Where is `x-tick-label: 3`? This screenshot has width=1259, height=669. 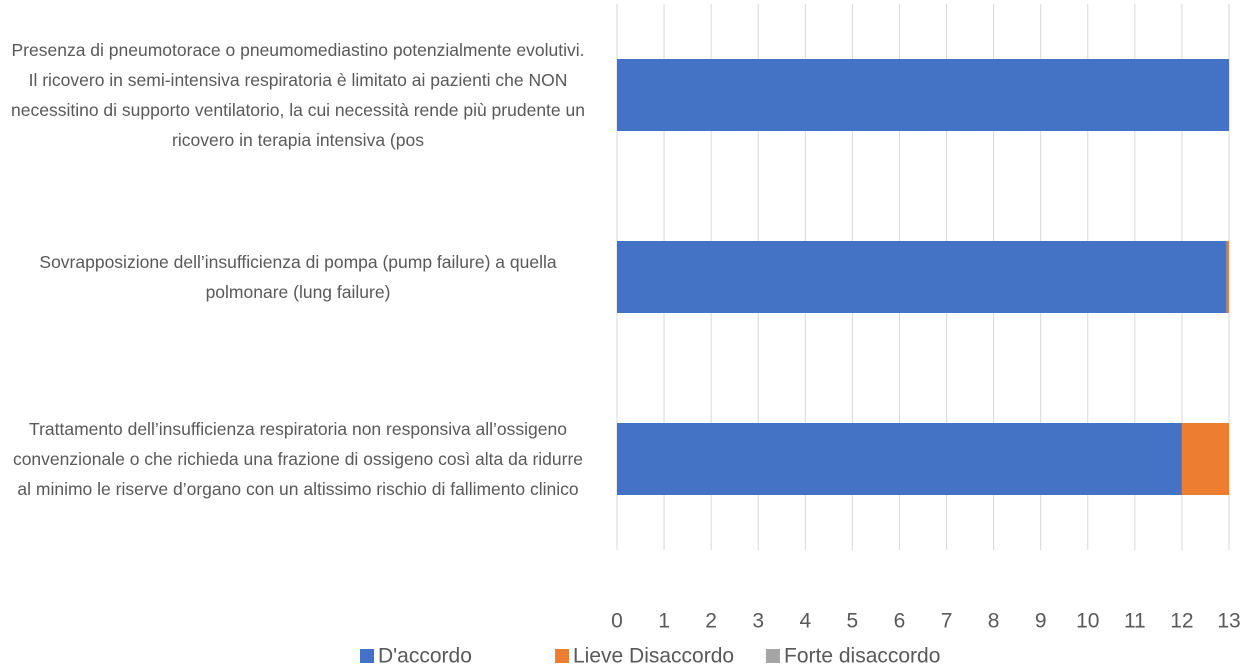 x-tick-label: 3 is located at coordinates (758, 621).